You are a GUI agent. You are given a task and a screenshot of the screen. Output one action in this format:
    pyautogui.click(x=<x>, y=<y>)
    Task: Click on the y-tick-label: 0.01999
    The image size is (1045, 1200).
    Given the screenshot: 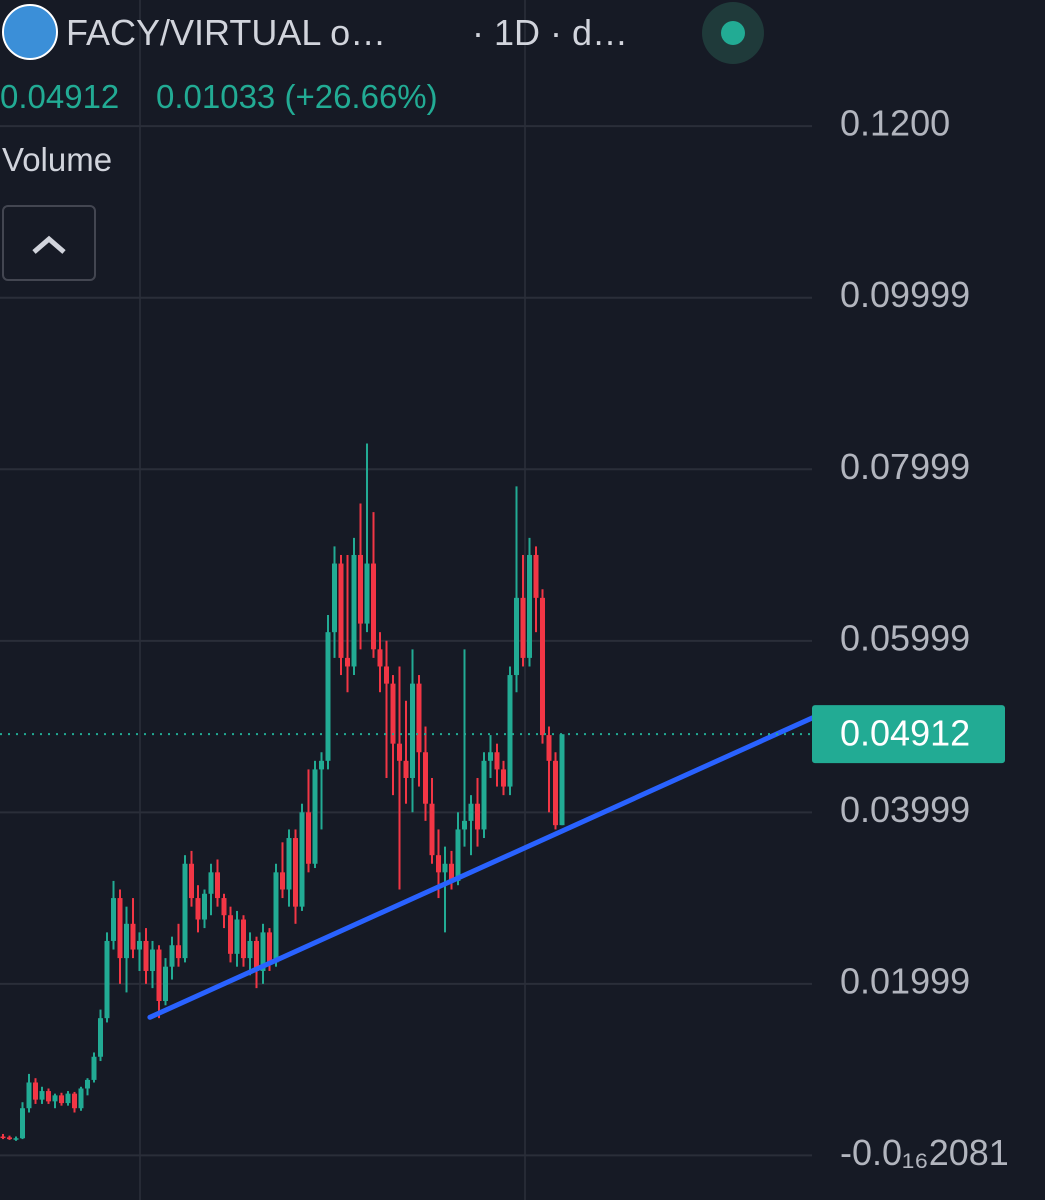 What is the action you would take?
    pyautogui.click(x=905, y=980)
    